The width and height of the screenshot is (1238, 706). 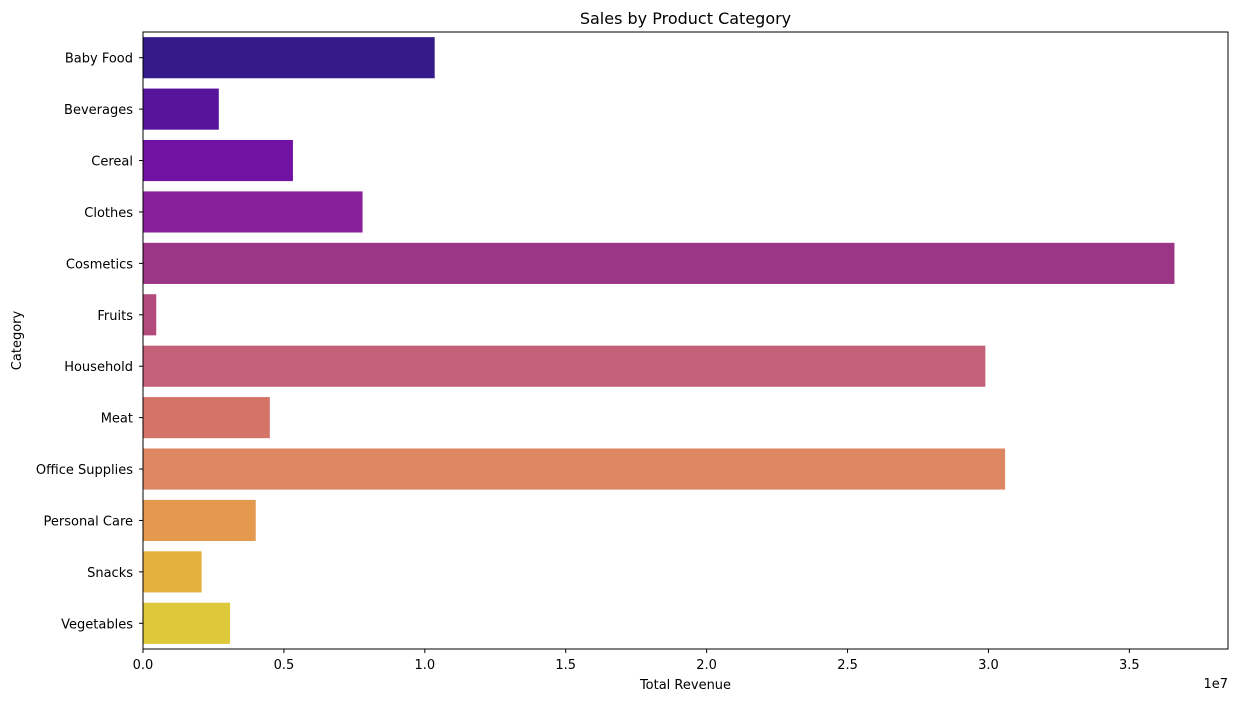 What do you see at coordinates (988, 665) in the screenshot?
I see `x-tick-label: 3.0` at bounding box center [988, 665].